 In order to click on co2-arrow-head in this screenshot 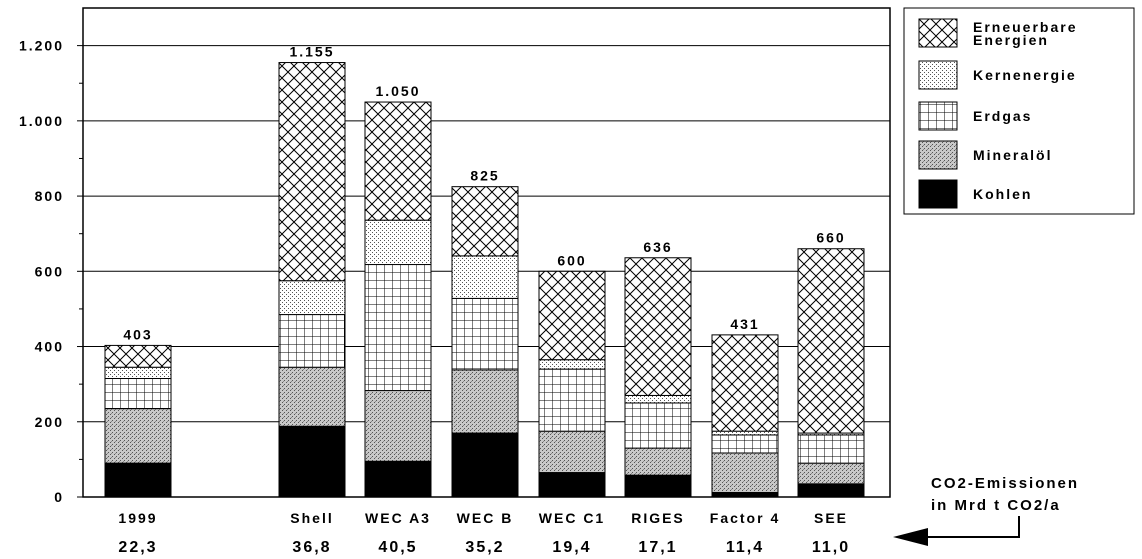, I will do `click(910, 537)`.